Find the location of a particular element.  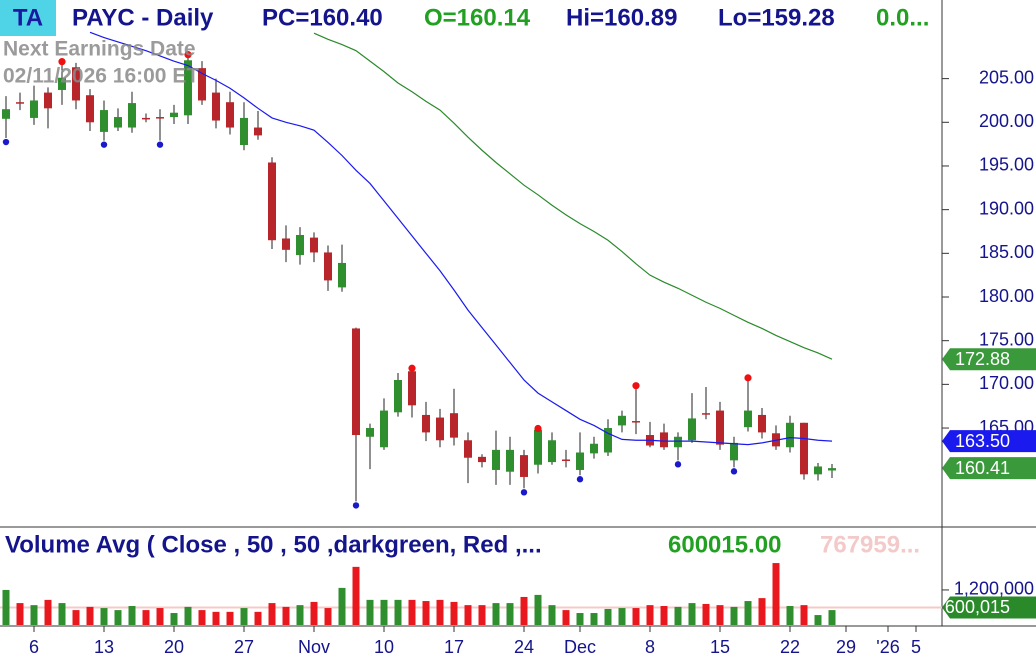

y-tick-label: 205.00 is located at coordinates (1006, 77).